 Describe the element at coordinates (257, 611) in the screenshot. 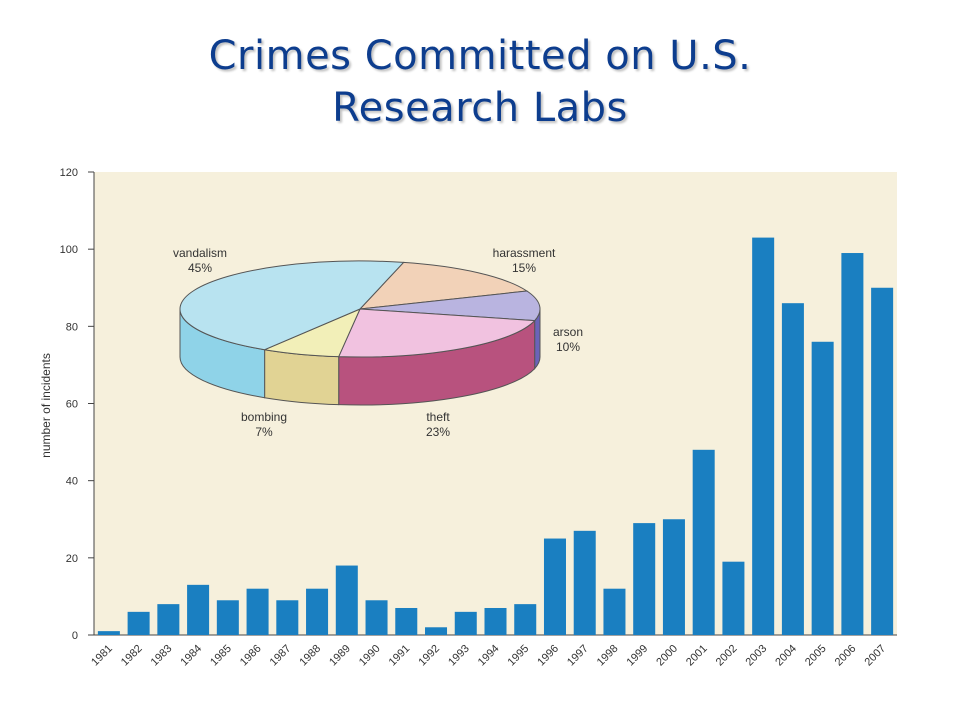

I see `bar-1986` at that location.